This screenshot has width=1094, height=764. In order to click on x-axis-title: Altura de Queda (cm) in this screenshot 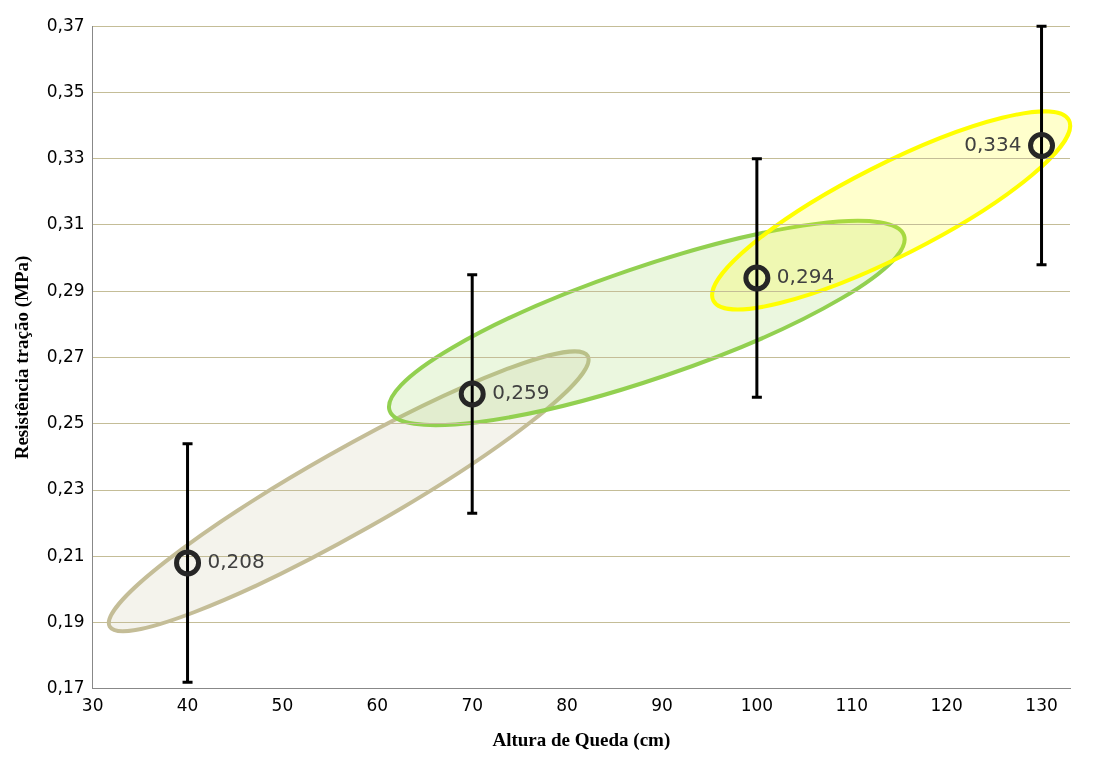, I will do `click(581, 739)`.